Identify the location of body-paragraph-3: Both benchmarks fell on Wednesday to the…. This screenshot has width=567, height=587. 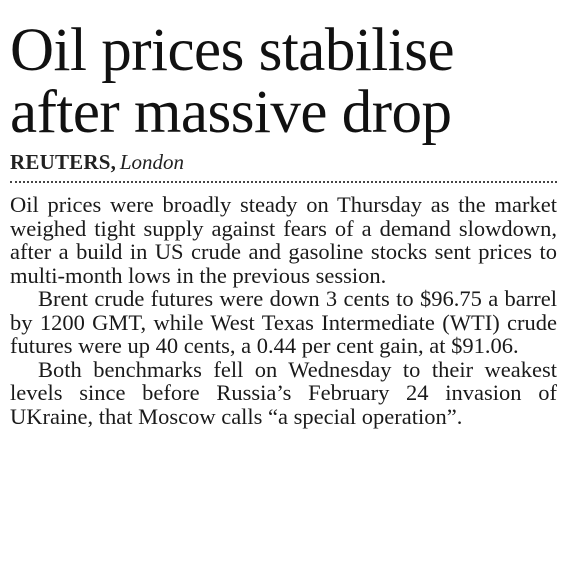
(283, 392).